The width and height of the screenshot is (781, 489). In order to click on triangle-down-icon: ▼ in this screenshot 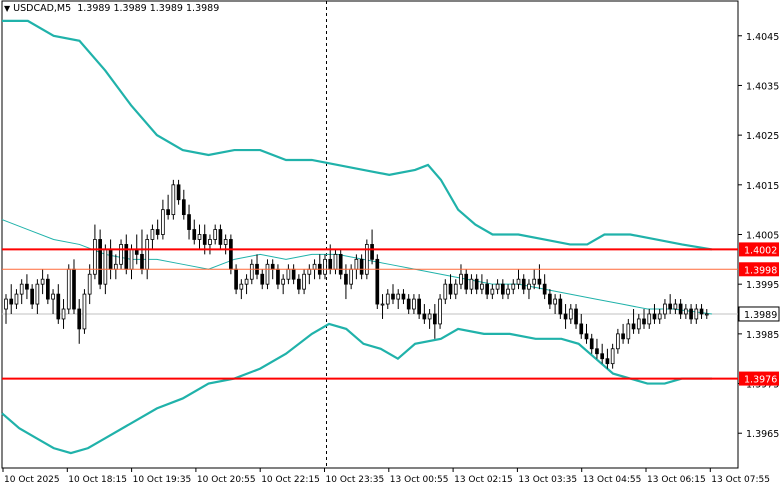, I will do `click(7, 8)`.